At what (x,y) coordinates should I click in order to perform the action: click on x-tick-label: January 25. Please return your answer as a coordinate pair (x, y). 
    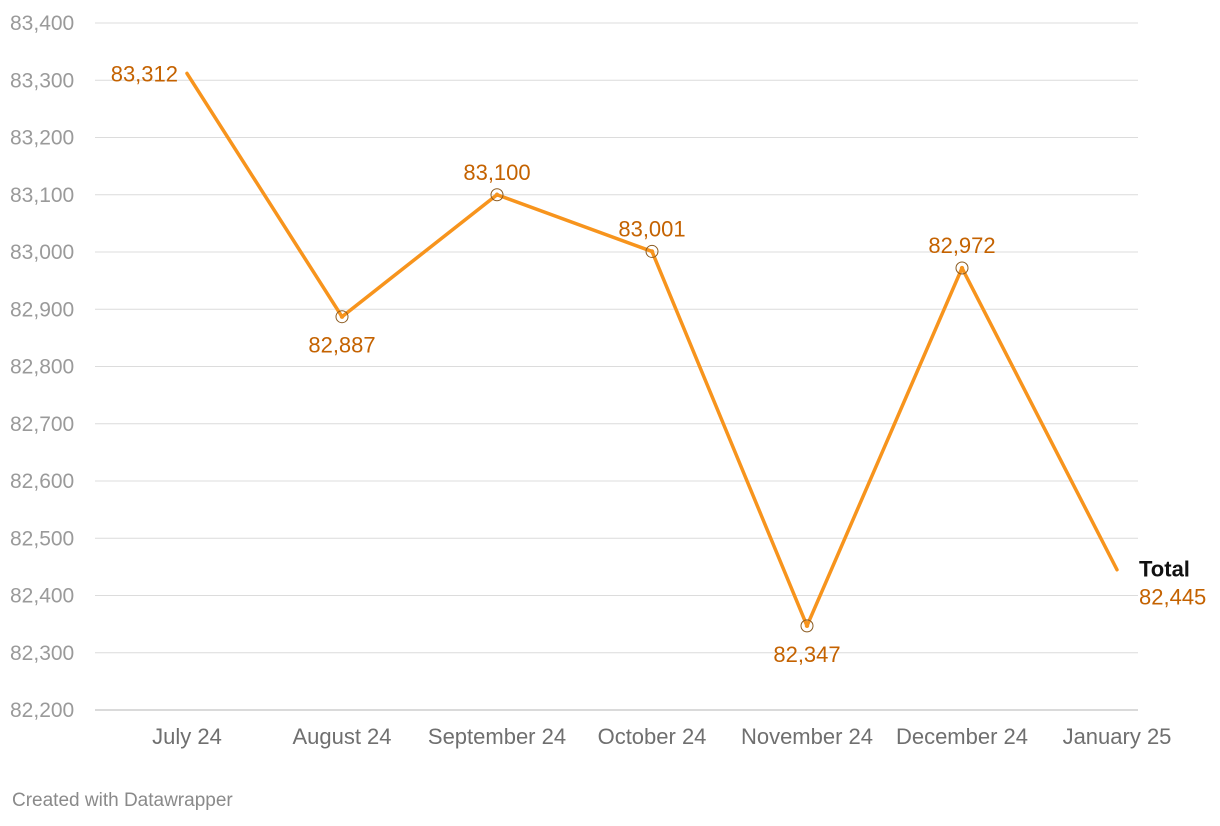
    Looking at the image, I should click on (1117, 736).